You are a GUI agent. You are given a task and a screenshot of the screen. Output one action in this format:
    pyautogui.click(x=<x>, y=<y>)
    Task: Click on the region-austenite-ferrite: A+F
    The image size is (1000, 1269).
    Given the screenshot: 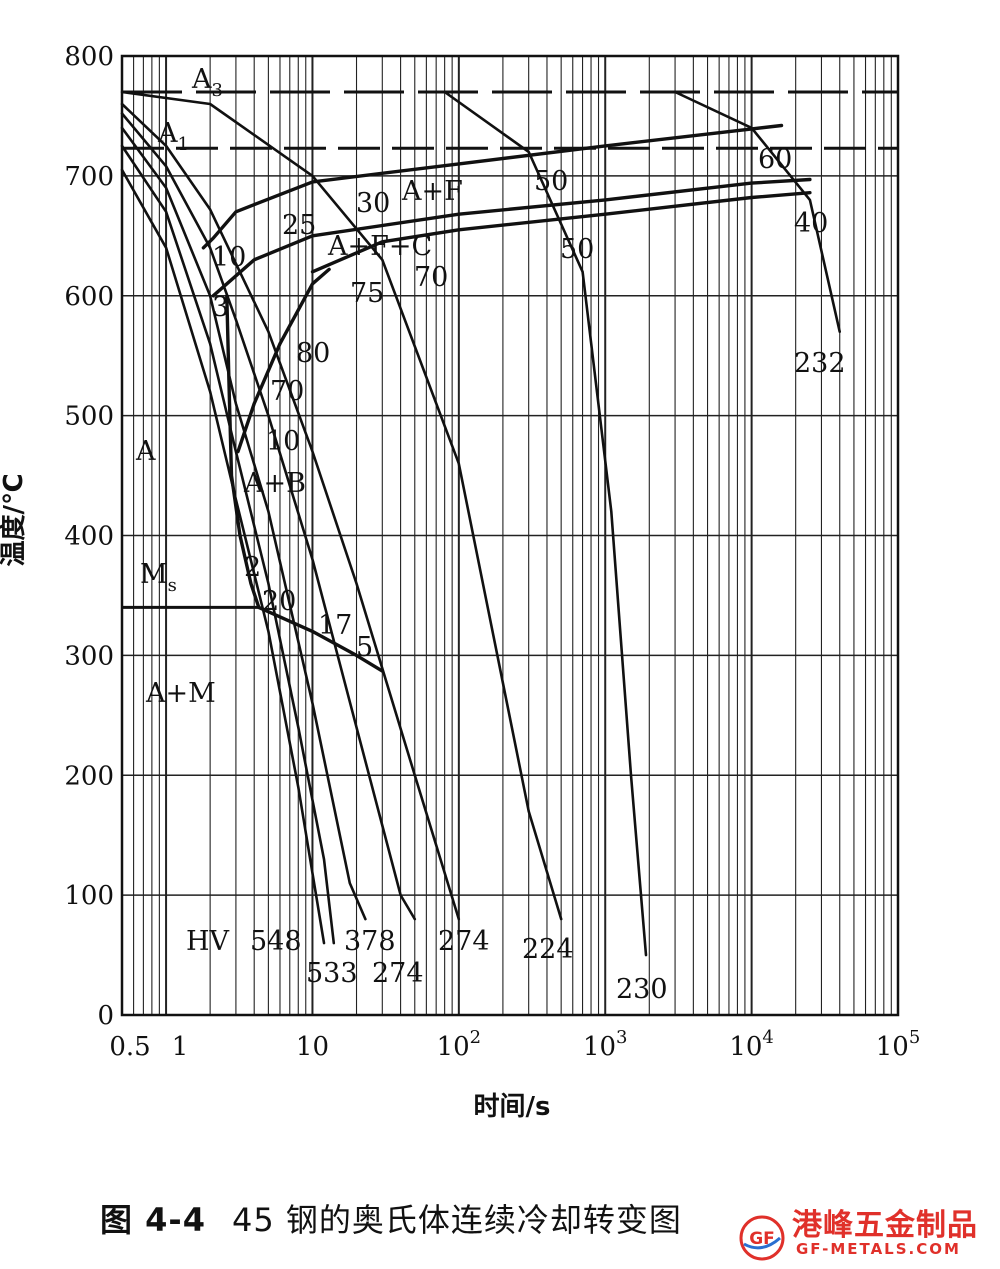 What is the action you would take?
    pyautogui.click(x=432, y=191)
    